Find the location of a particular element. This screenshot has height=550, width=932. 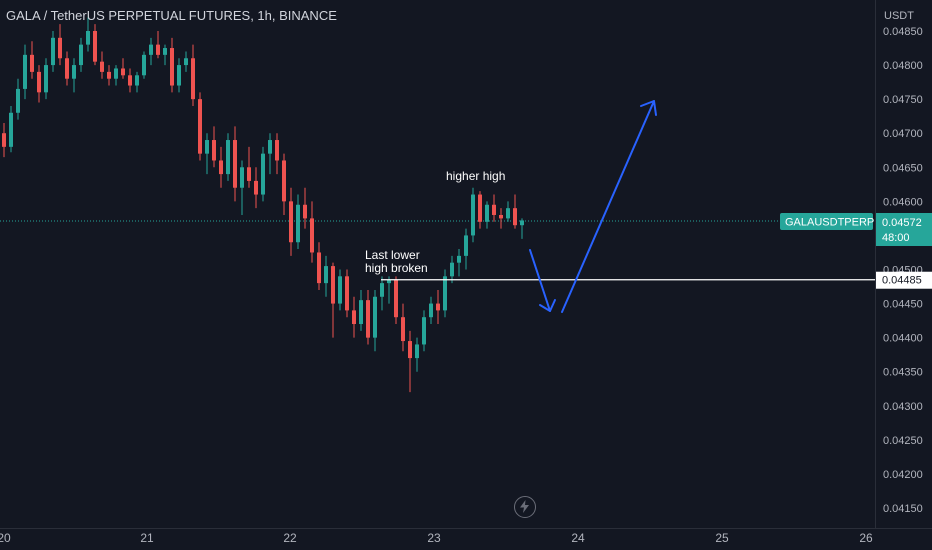

y-tick-label: 0.04450 is located at coordinates (903, 305).